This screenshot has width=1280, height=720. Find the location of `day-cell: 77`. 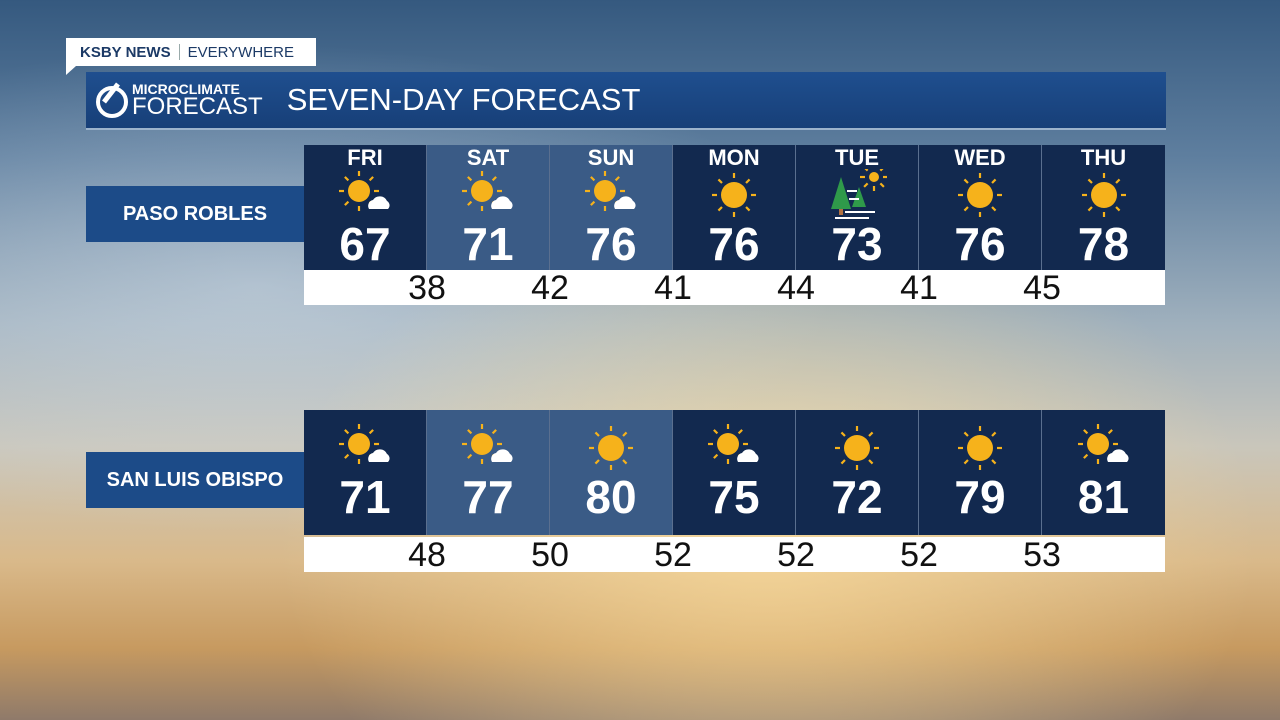

day-cell: 77 is located at coordinates (488, 472).